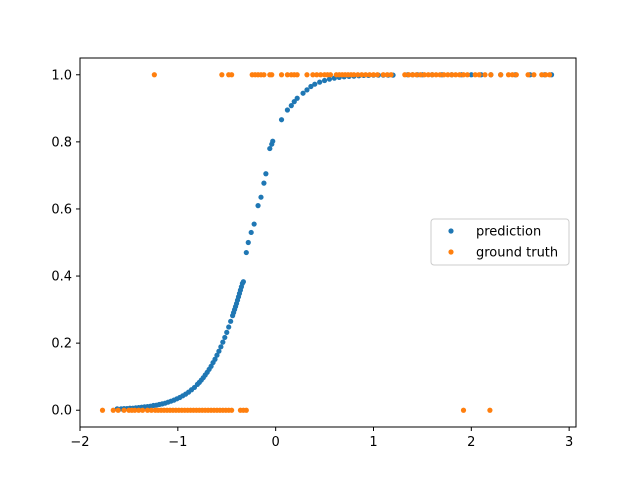 This screenshot has height=480, width=640. Describe the element at coordinates (569, 442) in the screenshot. I see `x-tick-label: 3` at that location.